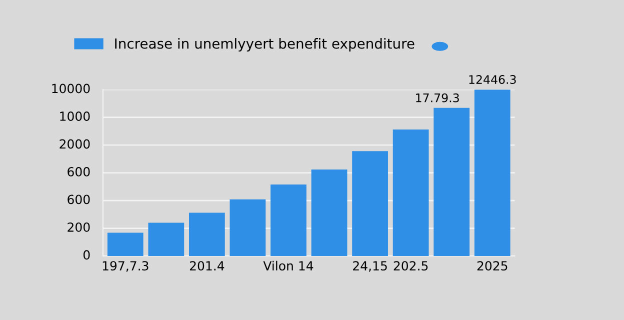  I want to click on text: 2000, so click(75, 144).